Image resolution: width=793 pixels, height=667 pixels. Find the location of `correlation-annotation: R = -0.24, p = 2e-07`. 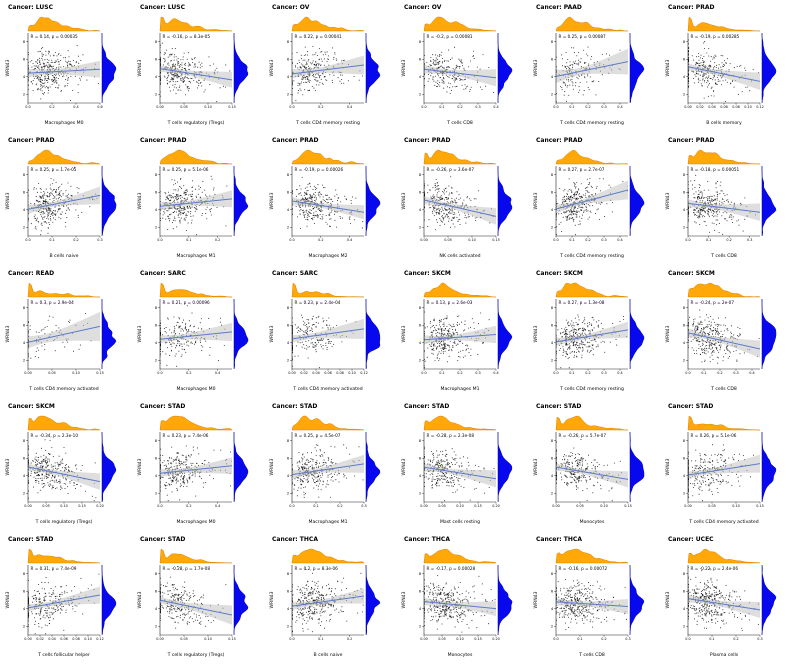

correlation-annotation: R = -0.24, p = 2e-07 is located at coordinates (713, 302).